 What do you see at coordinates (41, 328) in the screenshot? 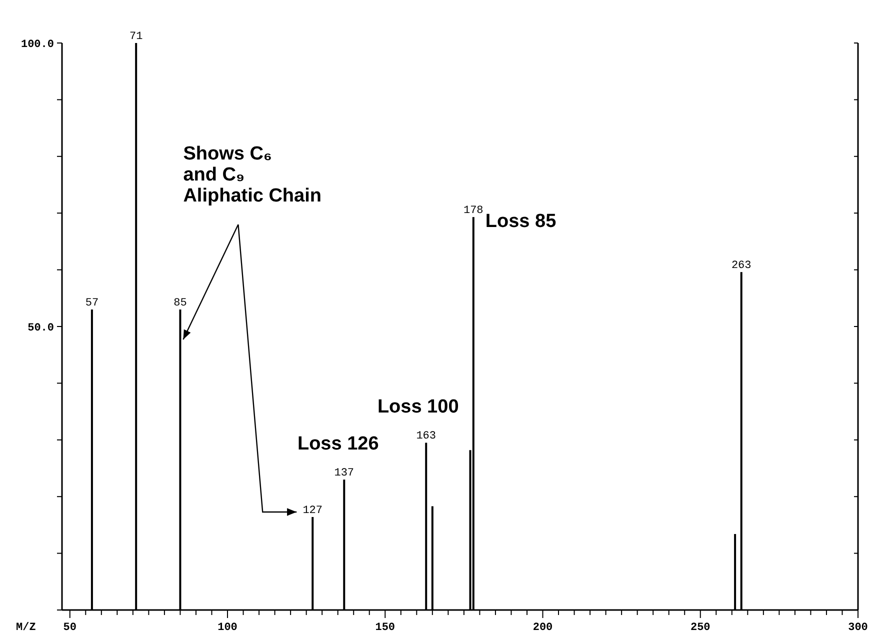
I see `y-tick-label: 50.0` at bounding box center [41, 328].